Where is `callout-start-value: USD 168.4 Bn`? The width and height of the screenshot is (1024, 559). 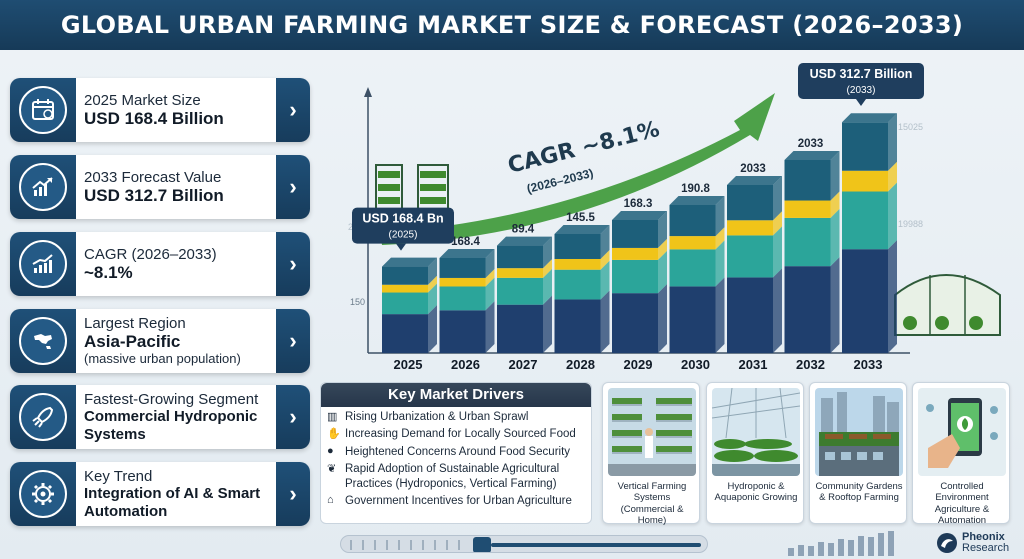 callout-start-value: USD 168.4 Bn is located at coordinates (402, 219).